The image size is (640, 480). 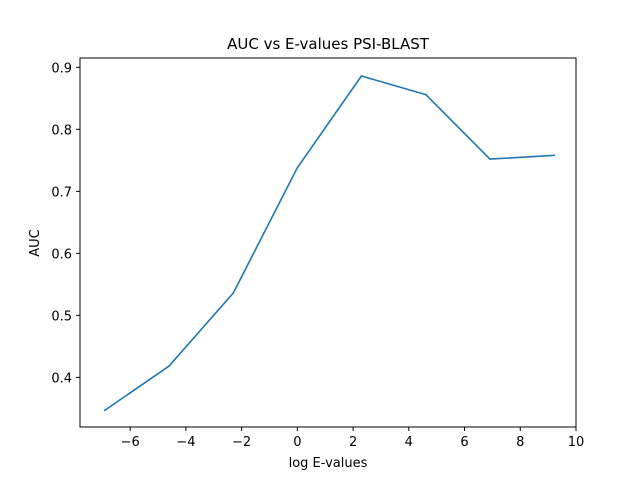 What do you see at coordinates (297, 442) in the screenshot?
I see `x-tick-label: 0` at bounding box center [297, 442].